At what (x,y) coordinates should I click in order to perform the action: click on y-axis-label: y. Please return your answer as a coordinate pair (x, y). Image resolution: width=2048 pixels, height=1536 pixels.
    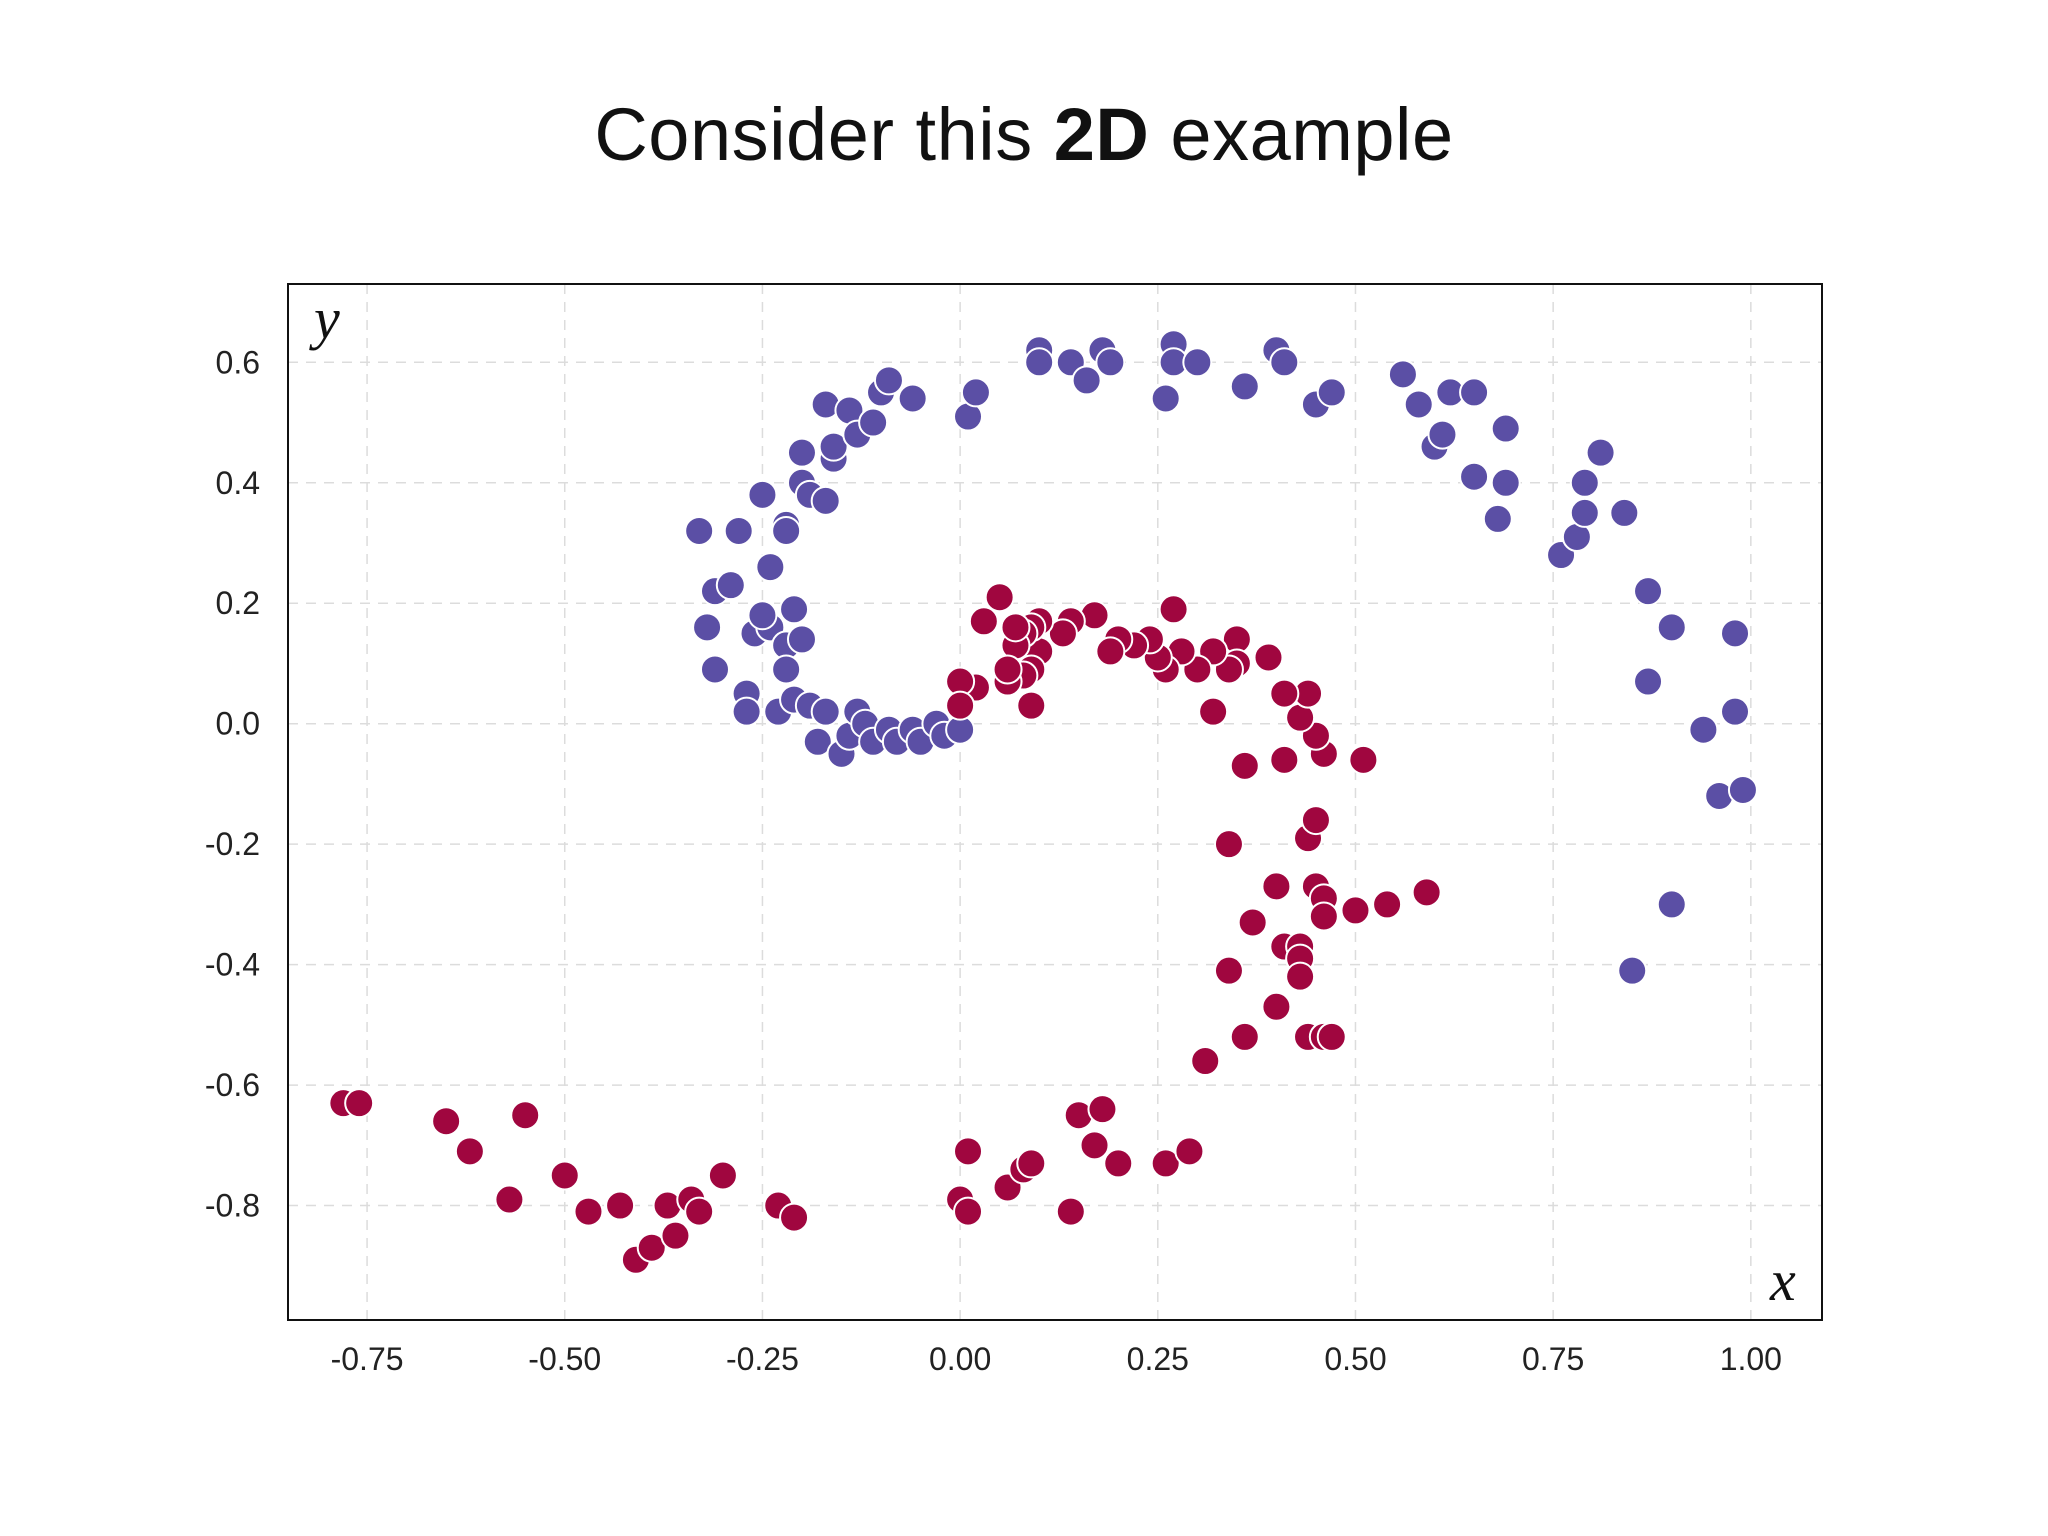
    Looking at the image, I should click on (324, 318).